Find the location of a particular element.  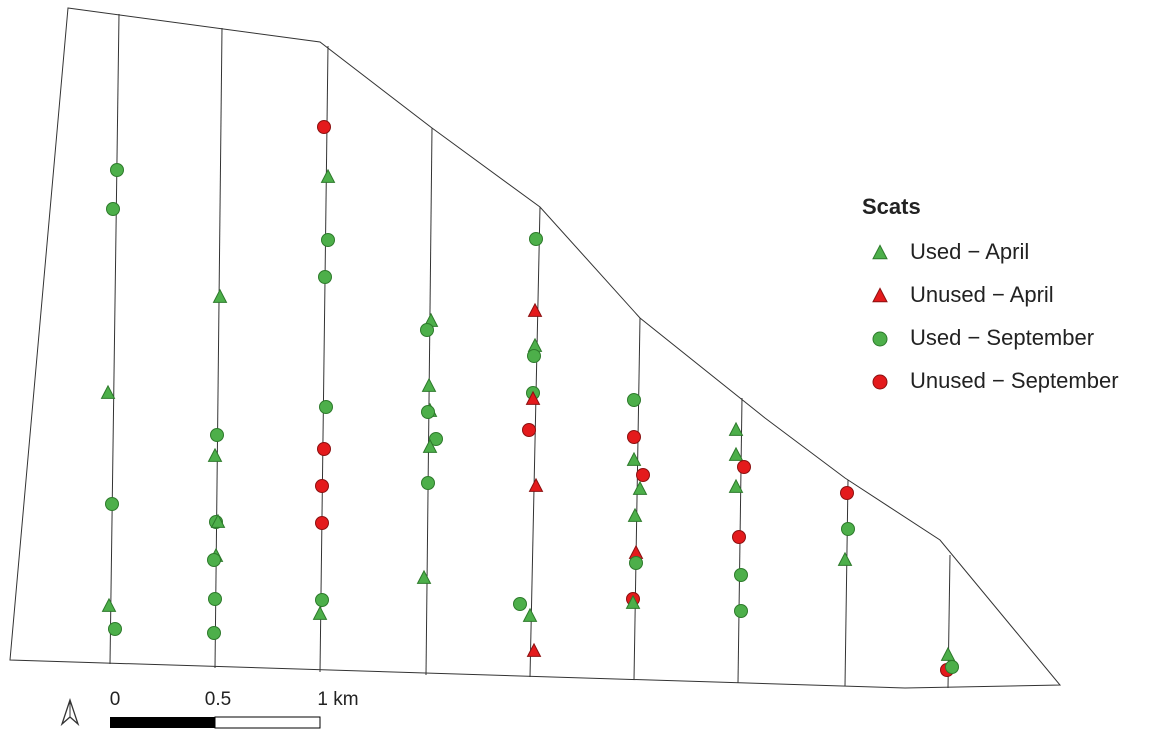

scale-label: 0.5 is located at coordinates (218, 699).